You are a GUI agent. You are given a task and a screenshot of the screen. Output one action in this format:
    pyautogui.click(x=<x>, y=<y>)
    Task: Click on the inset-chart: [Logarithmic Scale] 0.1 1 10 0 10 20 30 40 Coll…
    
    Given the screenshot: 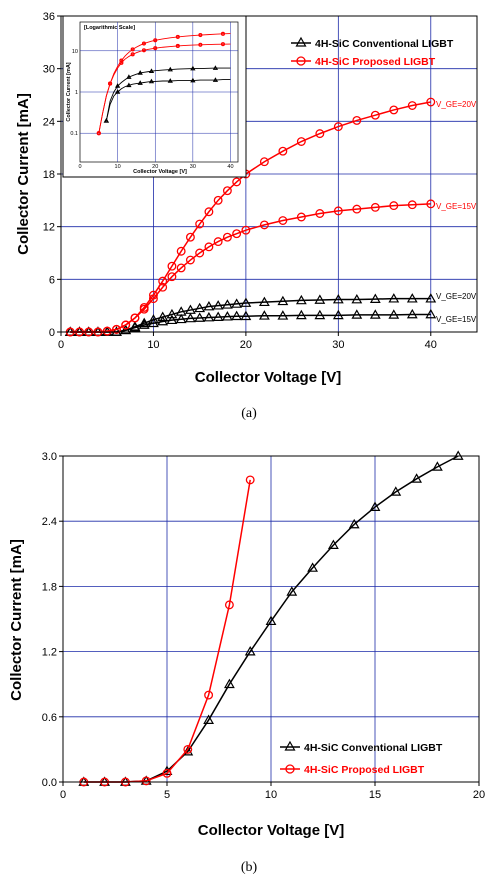 What is the action you would take?
    pyautogui.click(x=154, y=96)
    